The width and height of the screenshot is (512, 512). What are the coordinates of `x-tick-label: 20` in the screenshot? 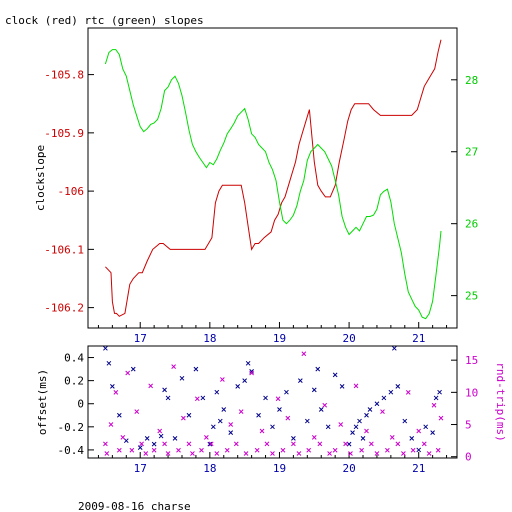 It's located at (348, 338).